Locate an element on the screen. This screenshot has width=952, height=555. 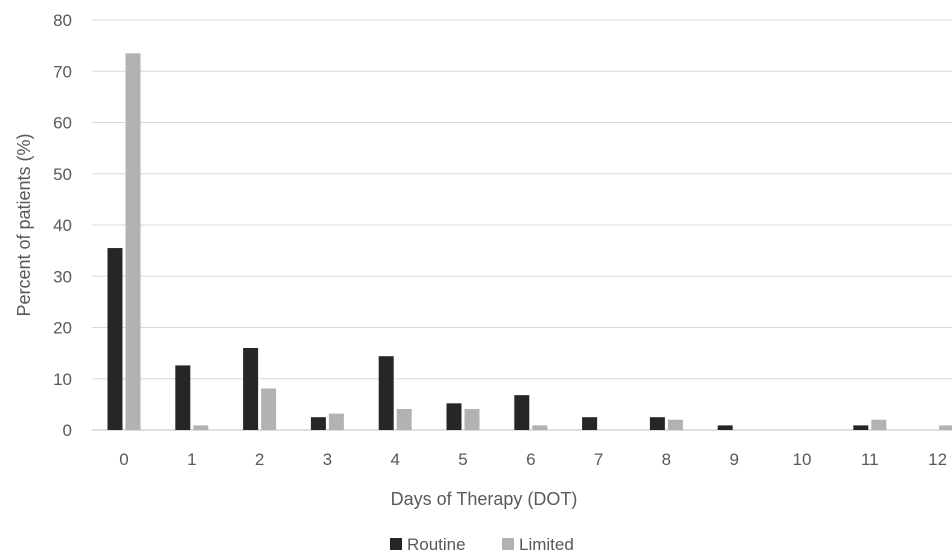
y-tick-labels: 0 10 20 30 40 50 60 70 80 is located at coordinates (62, 225).